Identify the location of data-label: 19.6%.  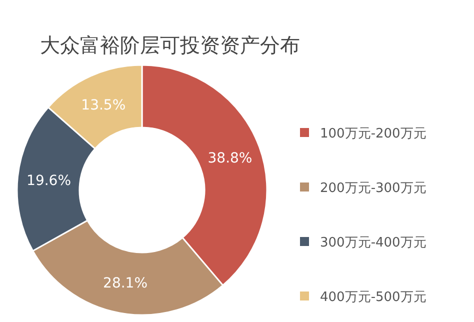
(49, 181).